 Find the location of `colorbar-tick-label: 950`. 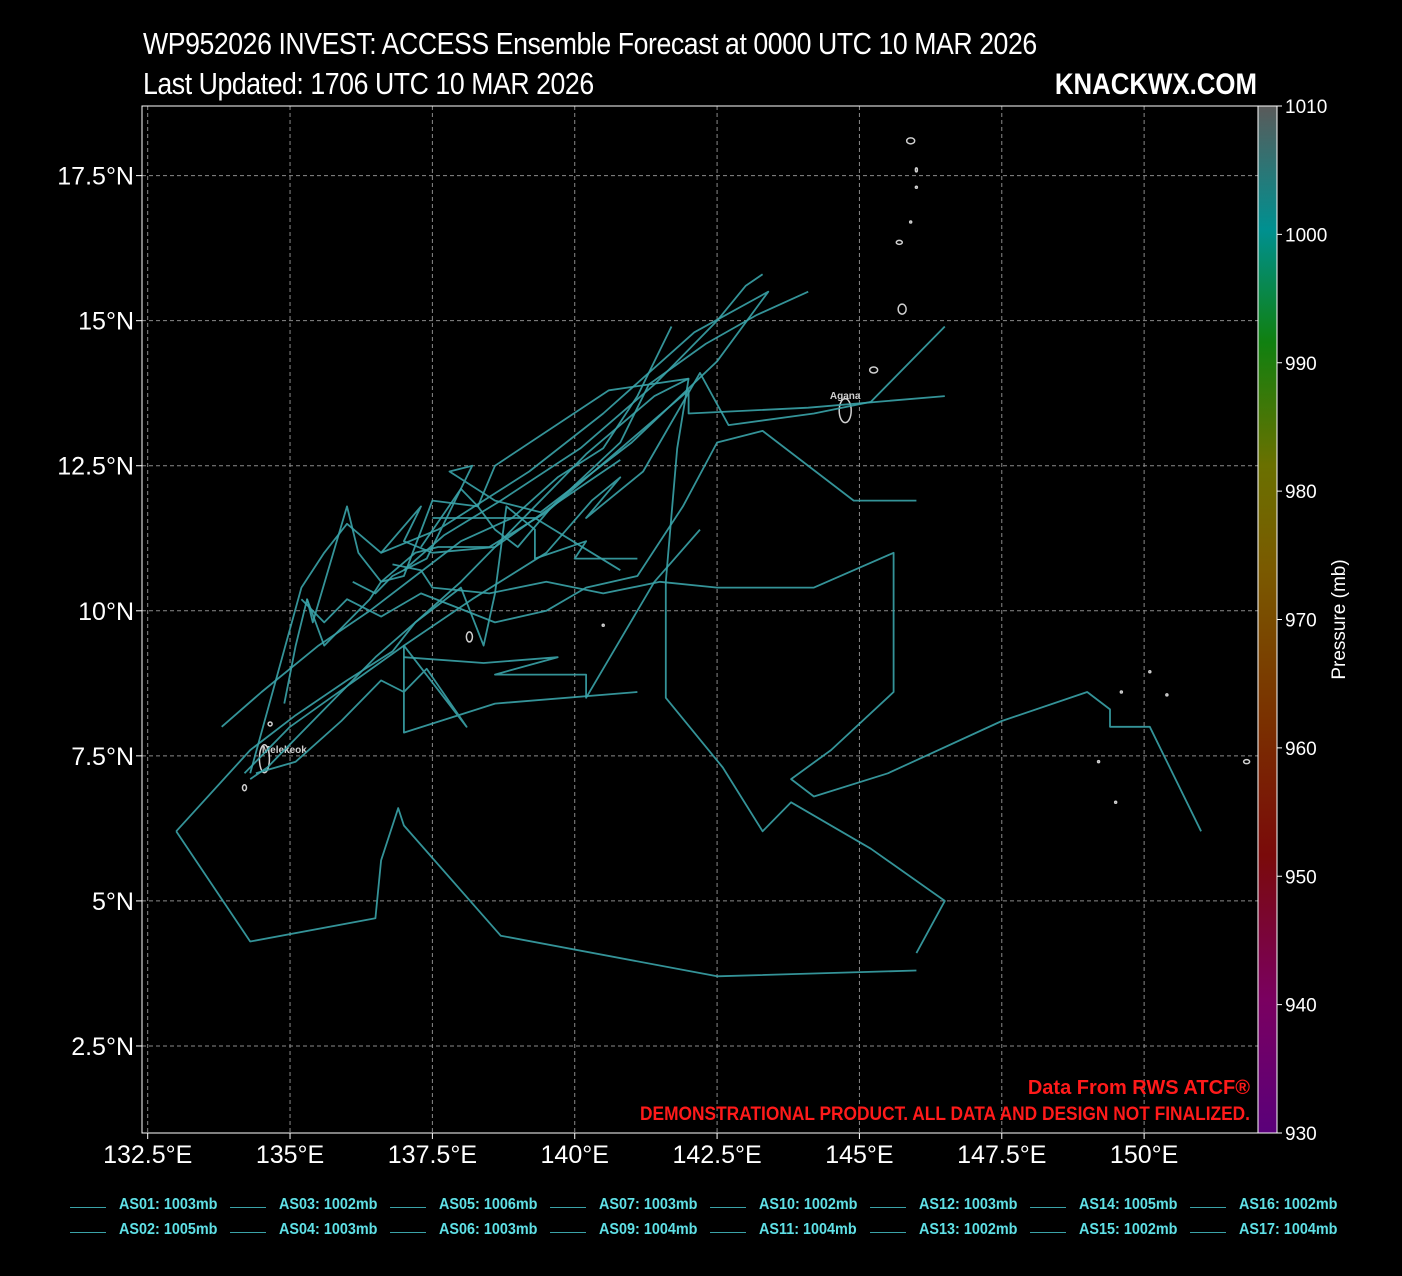

colorbar-tick-label: 950 is located at coordinates (1301, 877).